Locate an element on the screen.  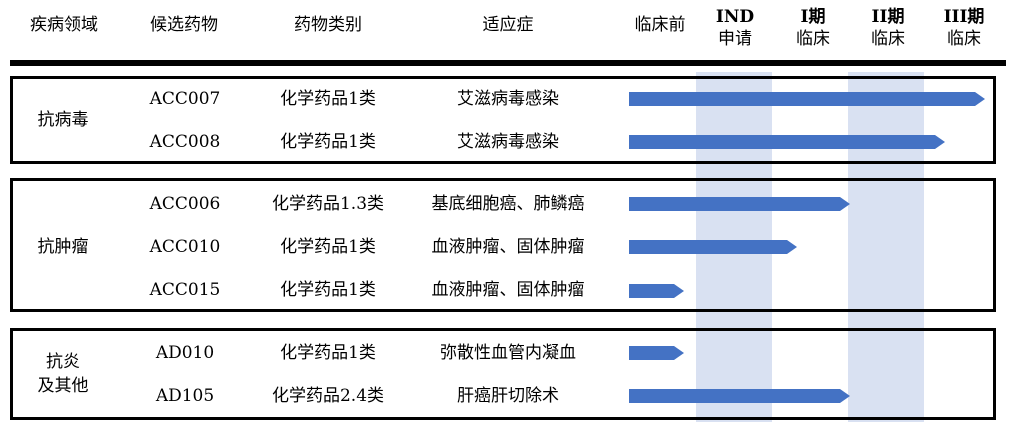
progress-arrow-acc010 is located at coordinates (713, 247).